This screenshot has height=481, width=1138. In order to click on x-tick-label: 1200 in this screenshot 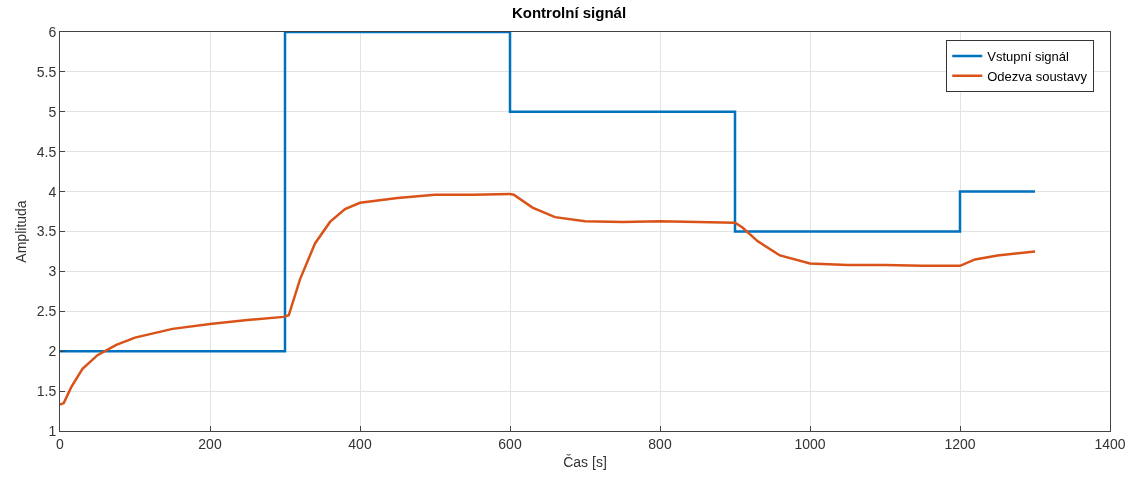, I will do `click(960, 443)`.